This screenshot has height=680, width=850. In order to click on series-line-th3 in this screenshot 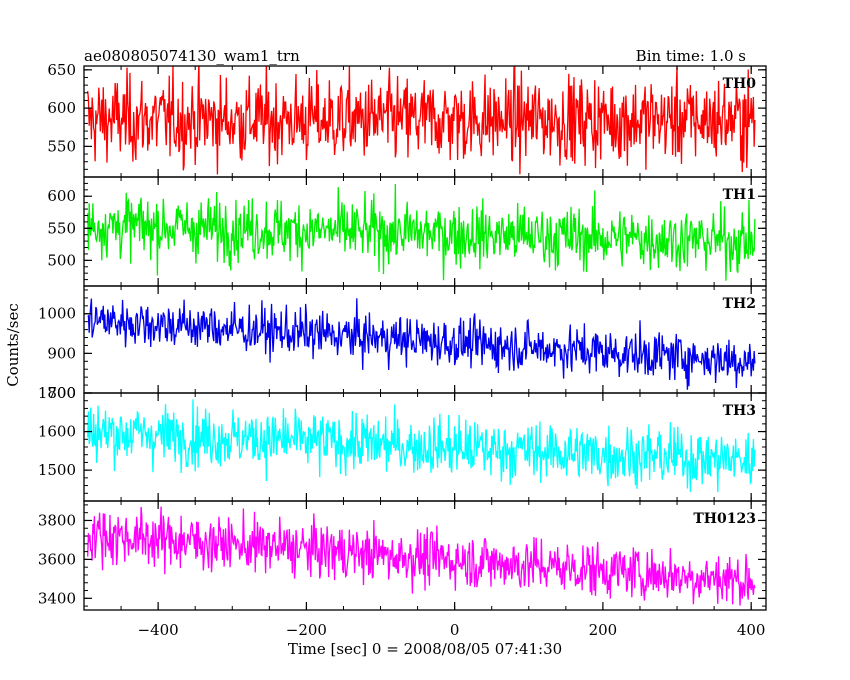, I will do `click(421, 446)`.